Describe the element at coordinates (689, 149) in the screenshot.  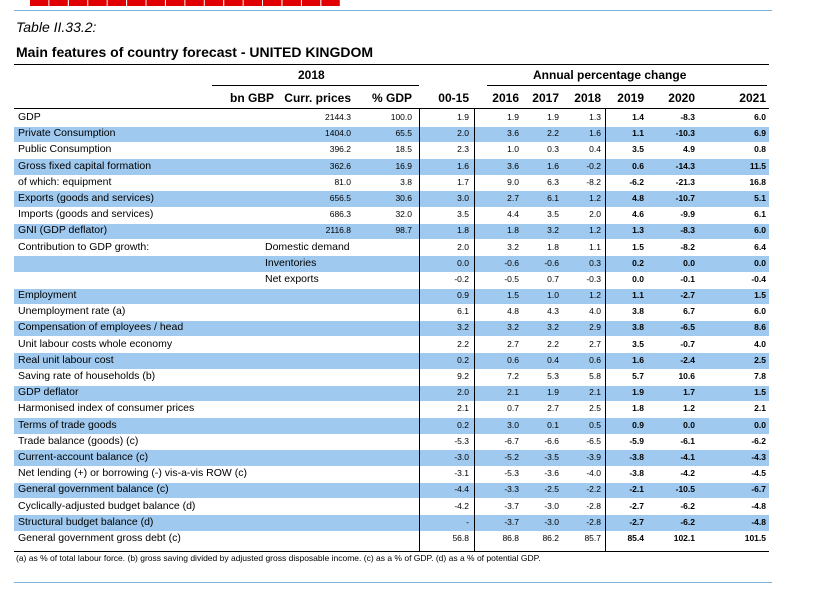
I see `cell-value: 4.9` at that location.